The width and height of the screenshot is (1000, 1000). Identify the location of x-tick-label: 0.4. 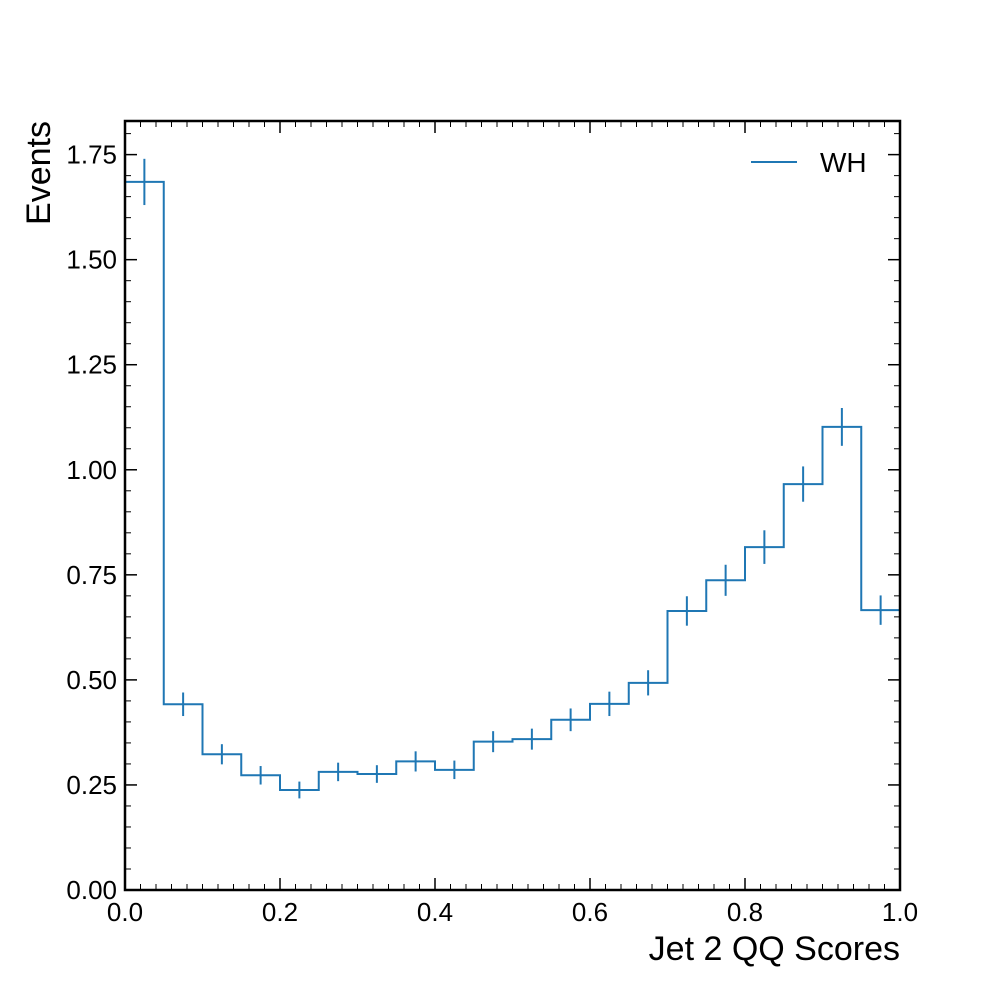
(435, 912).